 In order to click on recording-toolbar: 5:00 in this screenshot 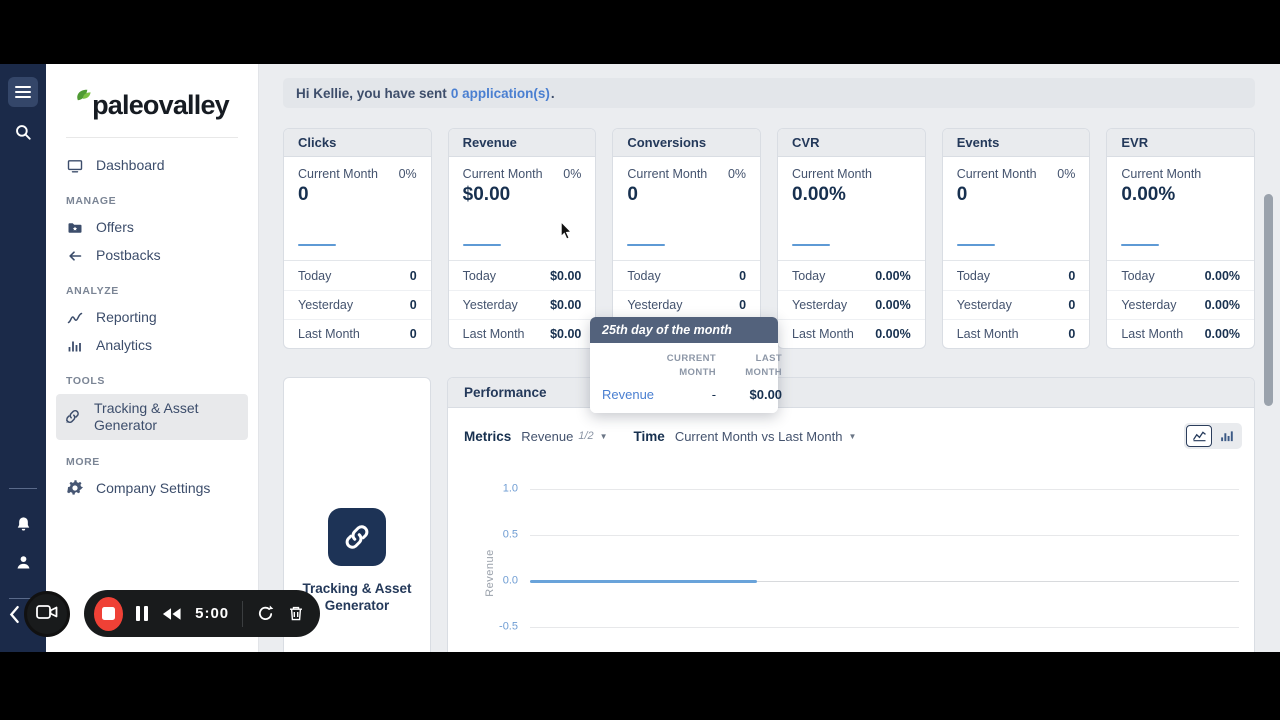, I will do `click(202, 613)`.